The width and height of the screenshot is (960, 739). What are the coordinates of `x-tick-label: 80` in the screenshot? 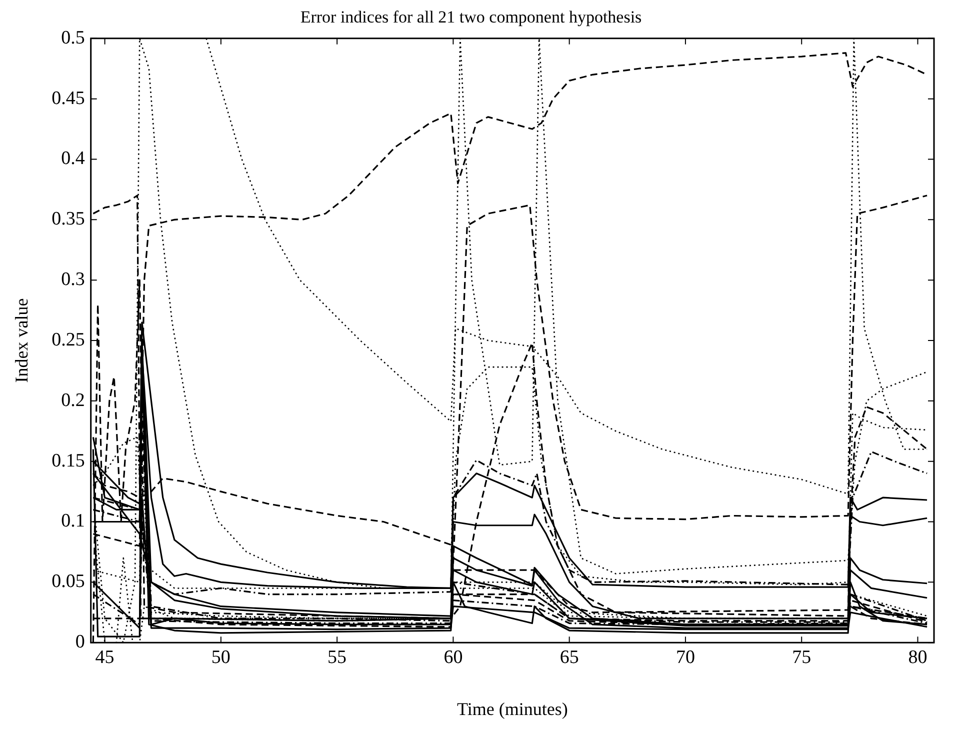 It's located at (918, 657).